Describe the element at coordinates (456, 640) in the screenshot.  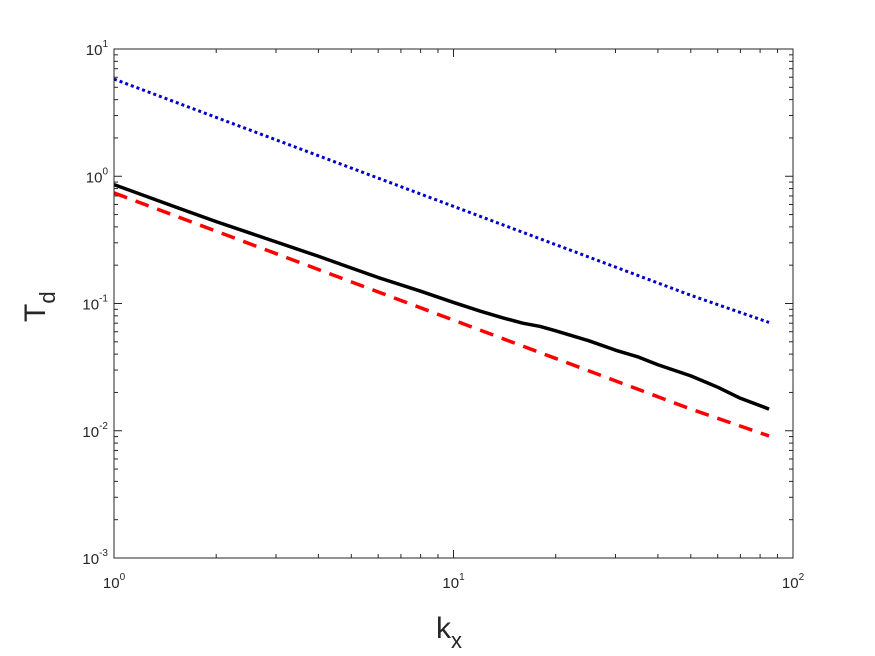
I see `x-axis-label-sub: x` at that location.